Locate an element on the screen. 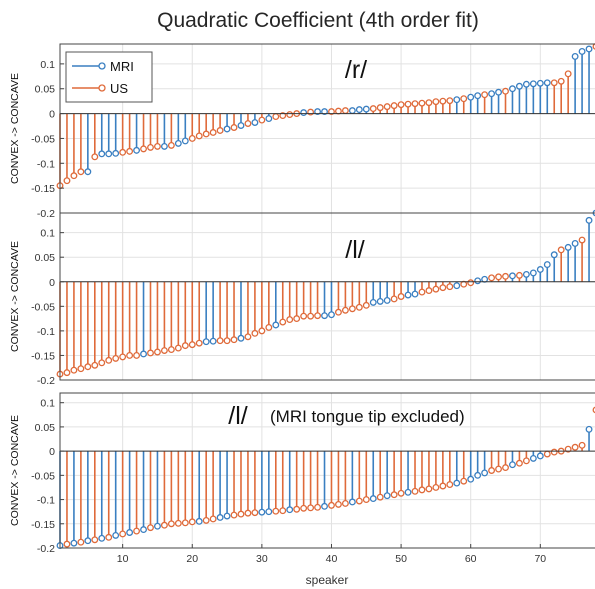  y-tick-label: 0.05 is located at coordinates (45, 90).